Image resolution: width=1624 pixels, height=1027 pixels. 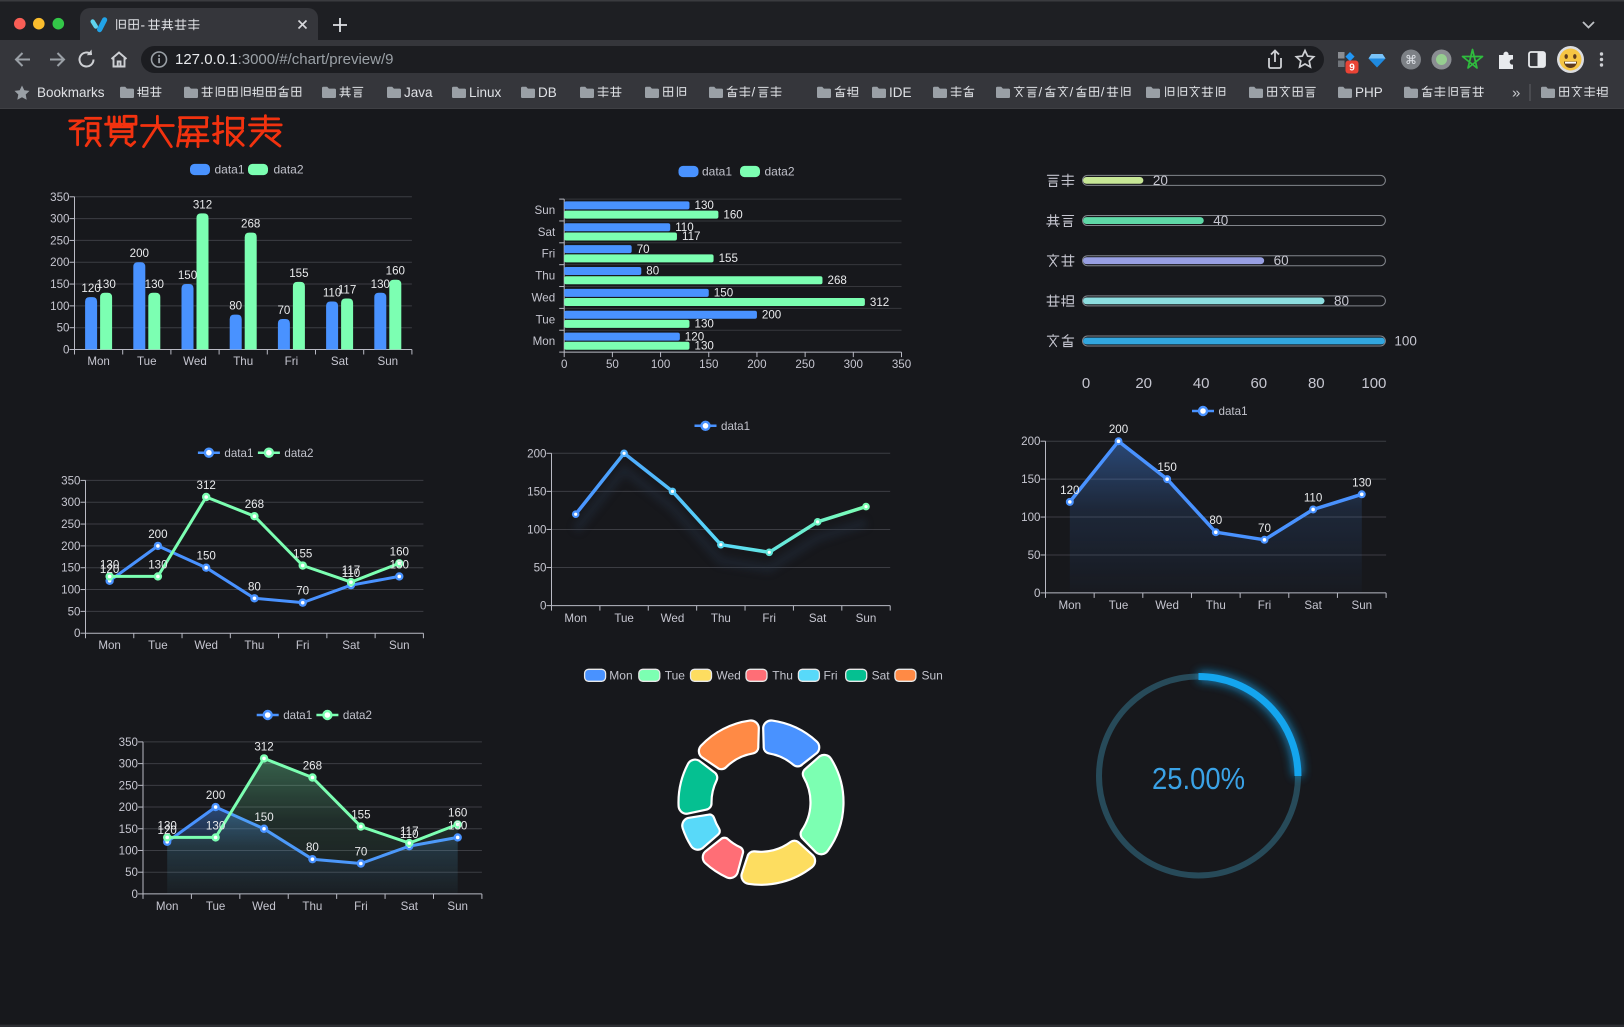 What do you see at coordinates (1220, 220) in the screenshot?
I see `svg-text: 40` at bounding box center [1220, 220].